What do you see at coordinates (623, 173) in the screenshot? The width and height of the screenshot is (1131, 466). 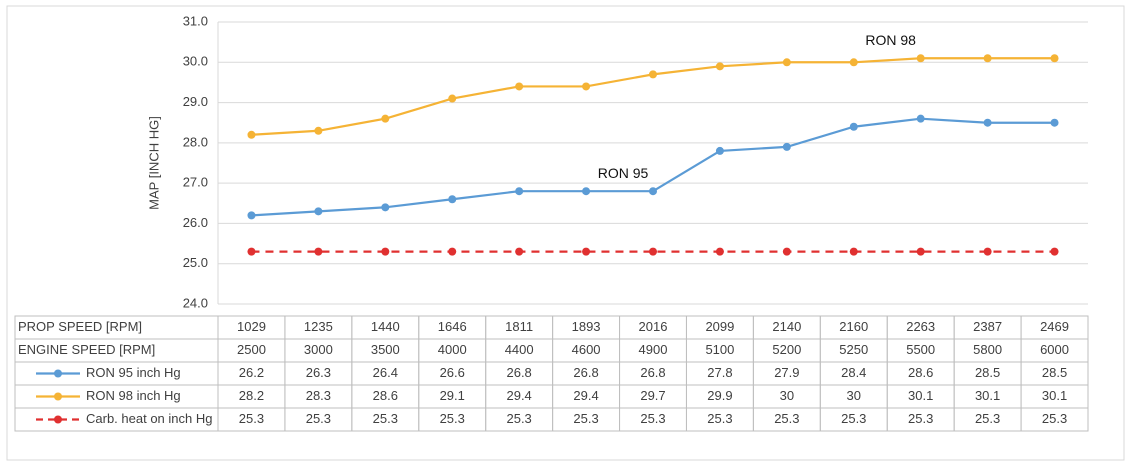 I see `annotation: RON 95` at bounding box center [623, 173].